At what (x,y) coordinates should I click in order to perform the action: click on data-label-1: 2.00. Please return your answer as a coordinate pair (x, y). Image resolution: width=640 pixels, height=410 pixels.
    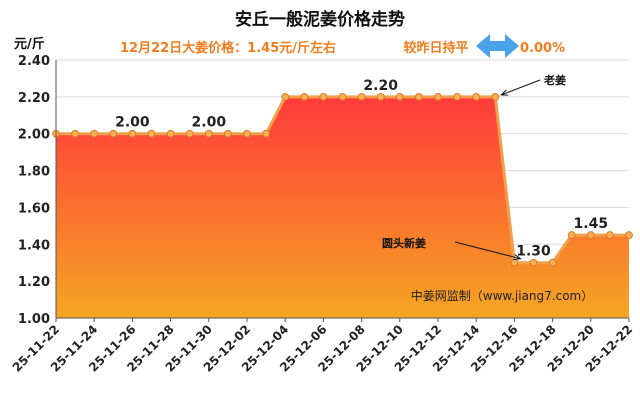
    Looking at the image, I should click on (209, 123).